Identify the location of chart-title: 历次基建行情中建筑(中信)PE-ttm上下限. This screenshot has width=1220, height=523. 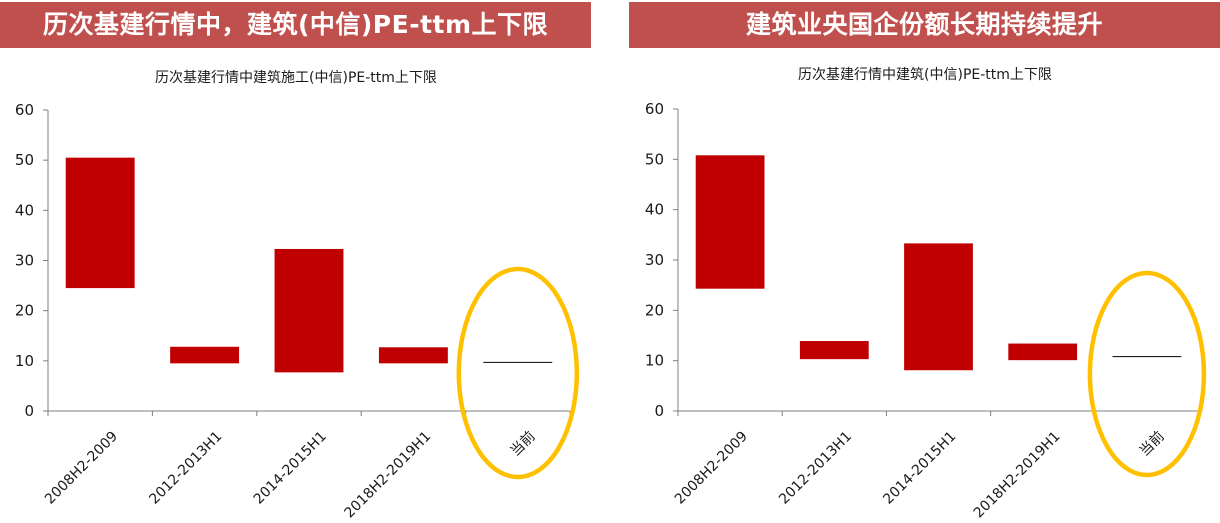
(925, 74).